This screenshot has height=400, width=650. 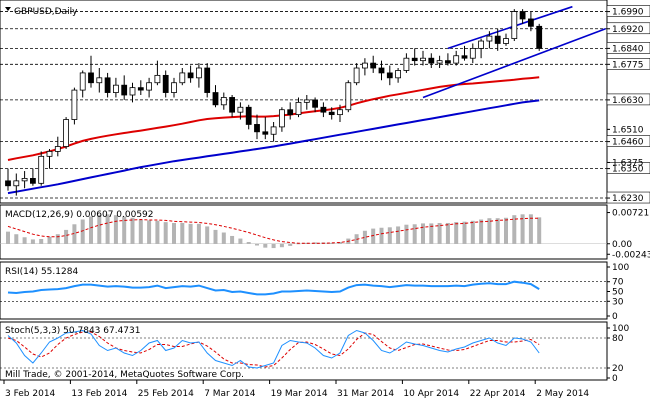 What do you see at coordinates (615, 379) in the screenshot?
I see `stoch-tick-label: 0` at bounding box center [615, 379].